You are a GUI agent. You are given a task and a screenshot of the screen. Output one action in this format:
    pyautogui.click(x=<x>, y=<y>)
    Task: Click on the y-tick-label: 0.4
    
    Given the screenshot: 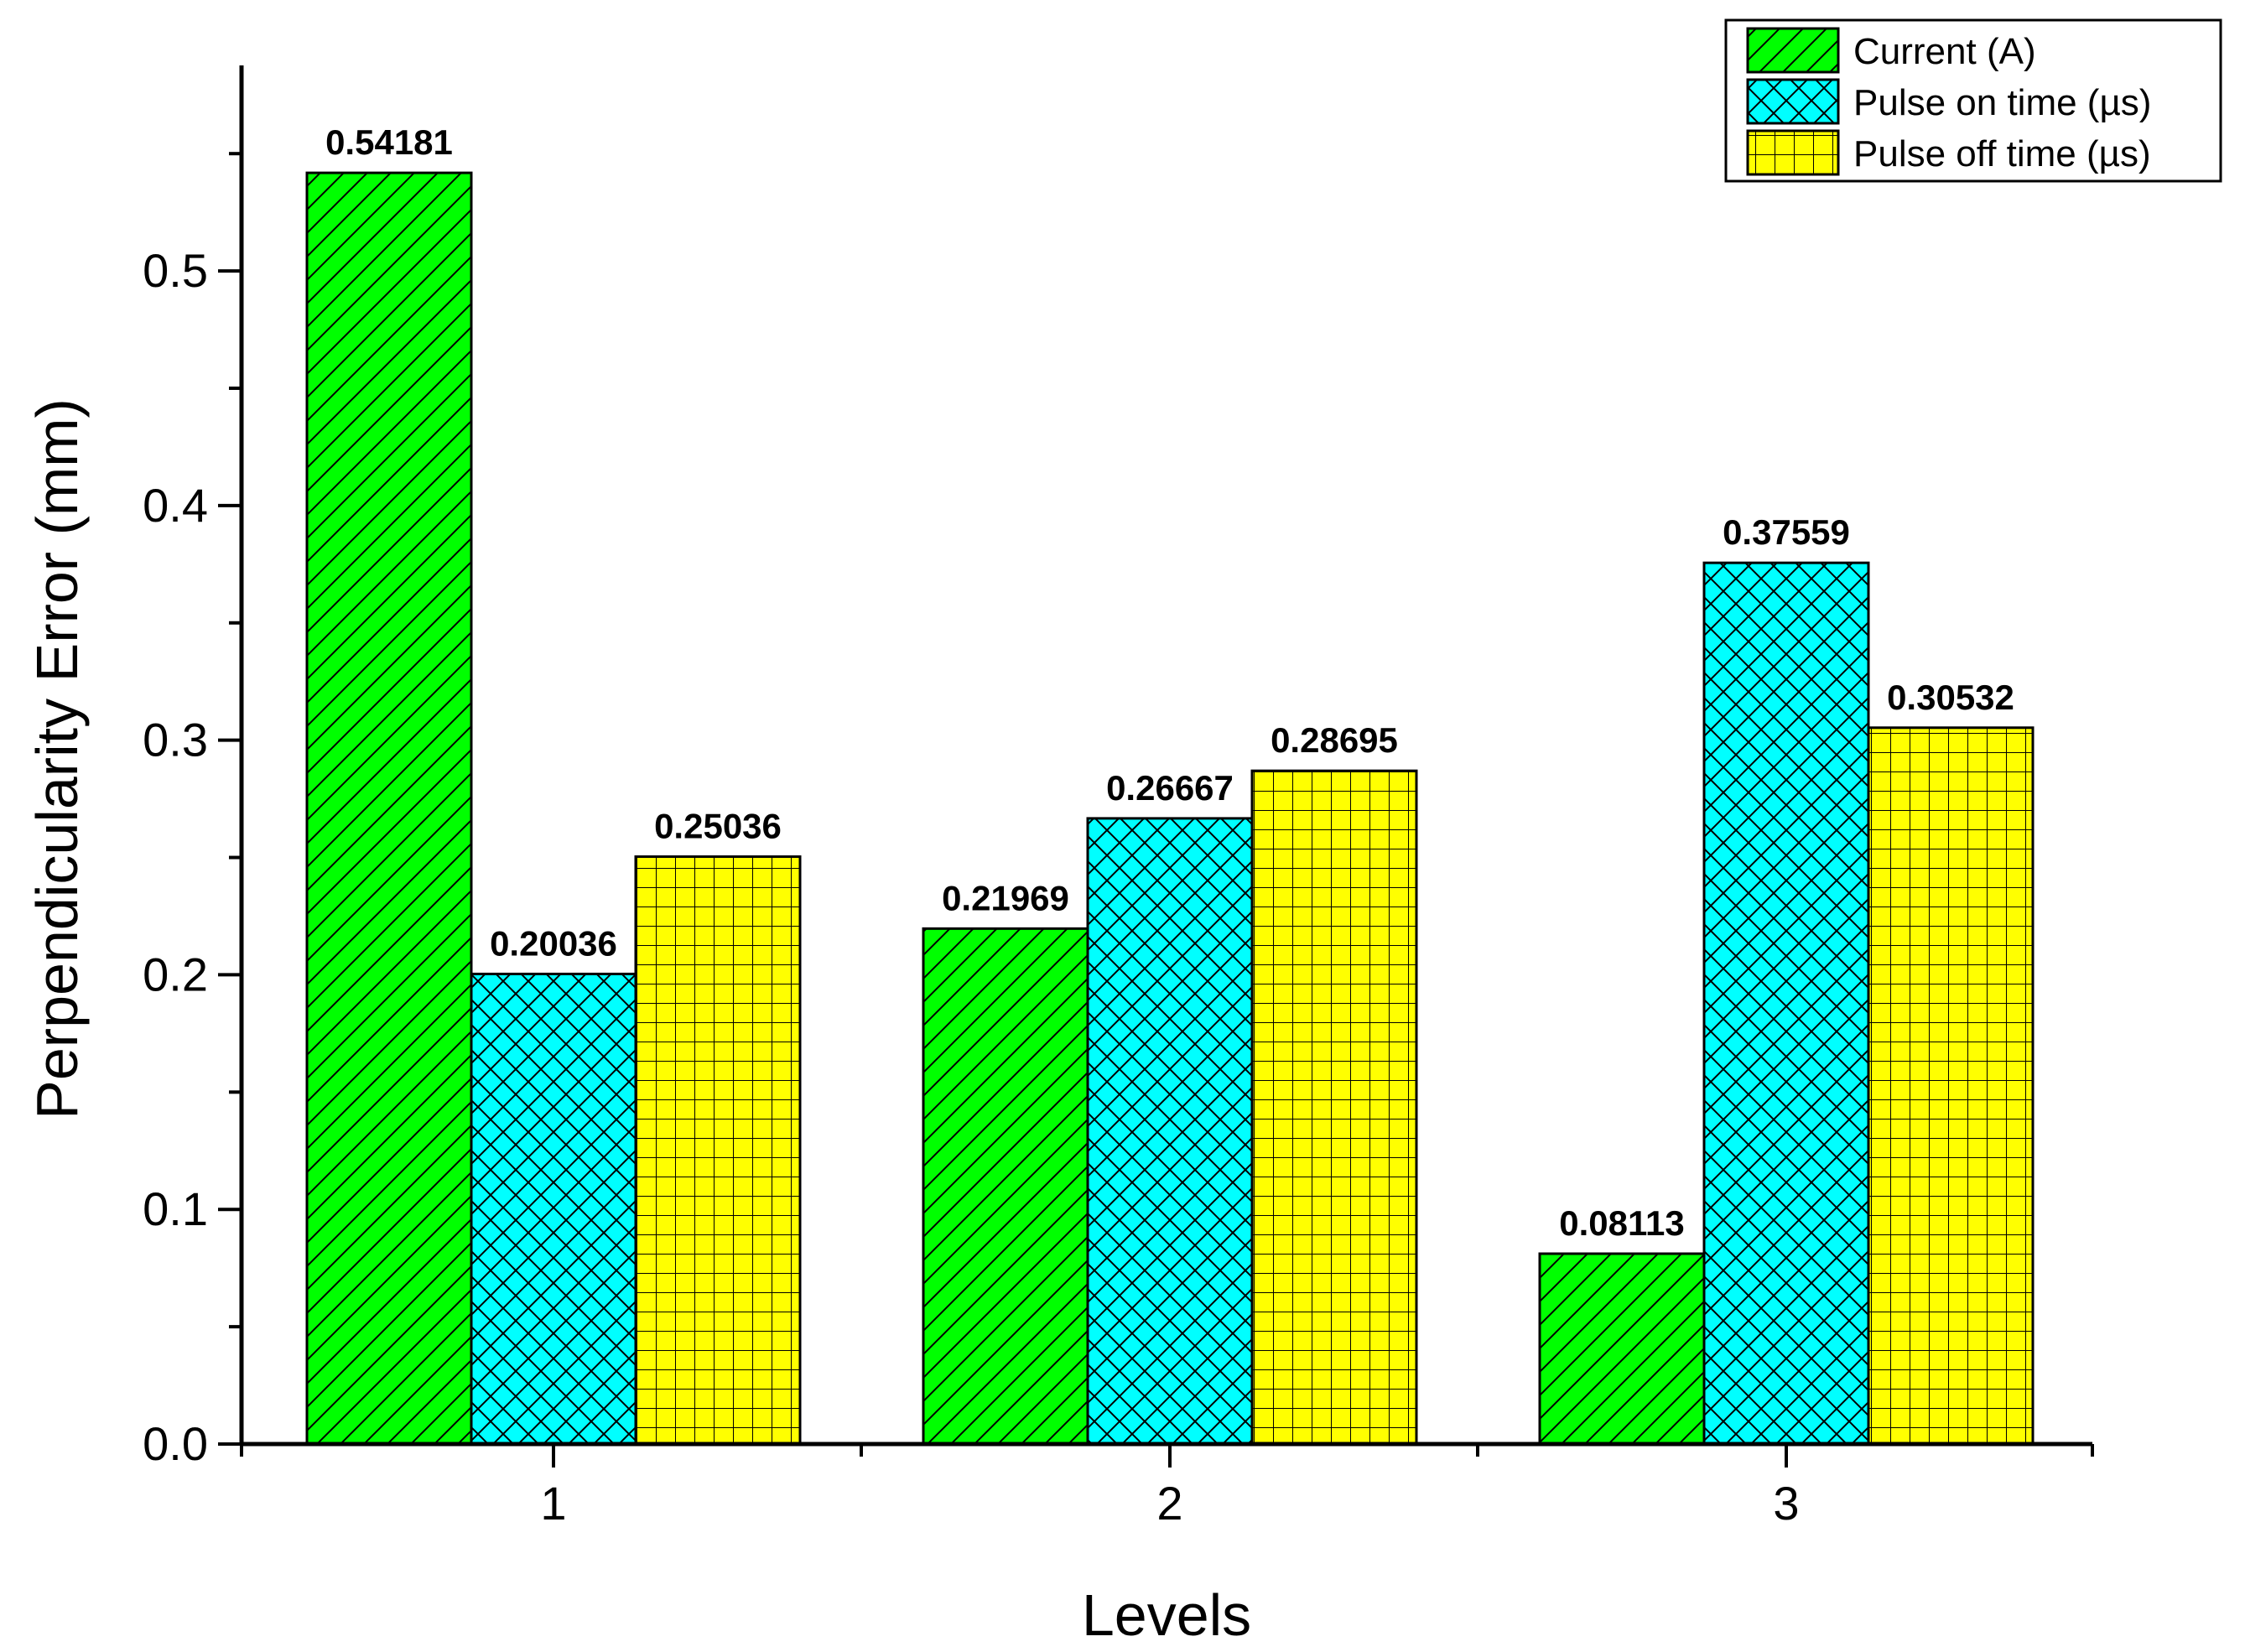 What is the action you would take?
    pyautogui.click(x=175, y=505)
    